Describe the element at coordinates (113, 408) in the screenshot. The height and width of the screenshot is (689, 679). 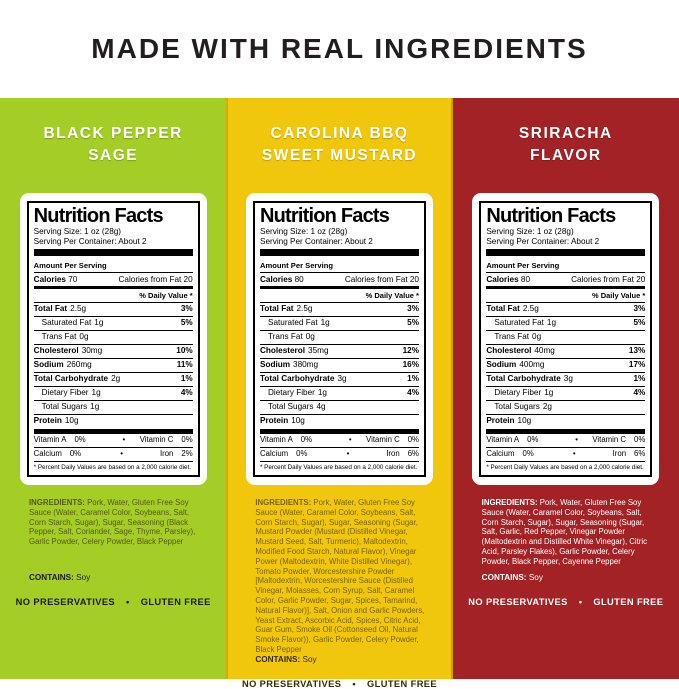
I see `nutrient-row: Total Sugars 1g` at that location.